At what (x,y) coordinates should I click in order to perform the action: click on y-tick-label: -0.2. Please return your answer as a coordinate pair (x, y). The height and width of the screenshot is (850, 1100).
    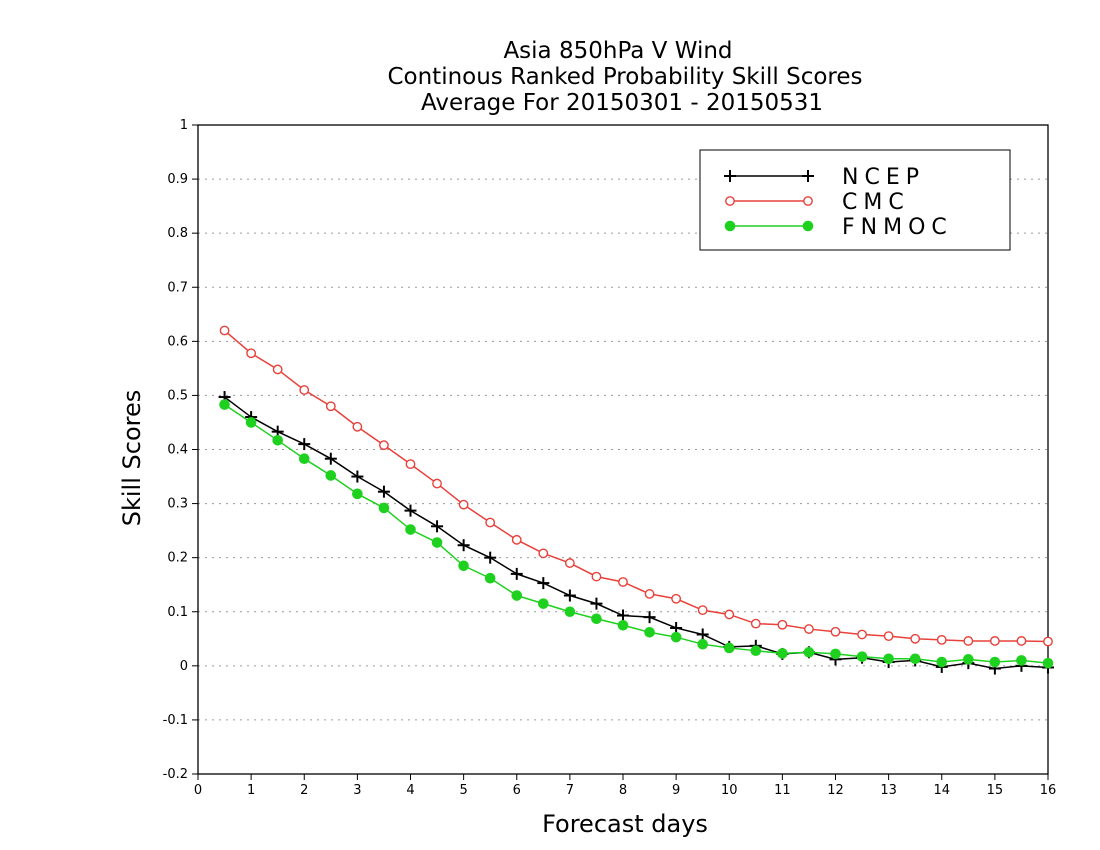
    Looking at the image, I should click on (175, 774).